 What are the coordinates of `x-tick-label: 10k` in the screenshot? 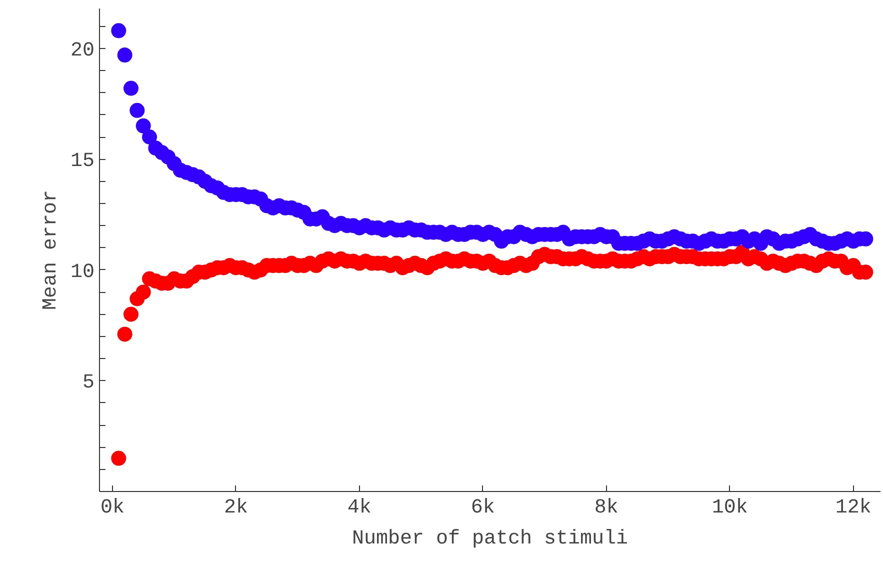 It's located at (730, 508).